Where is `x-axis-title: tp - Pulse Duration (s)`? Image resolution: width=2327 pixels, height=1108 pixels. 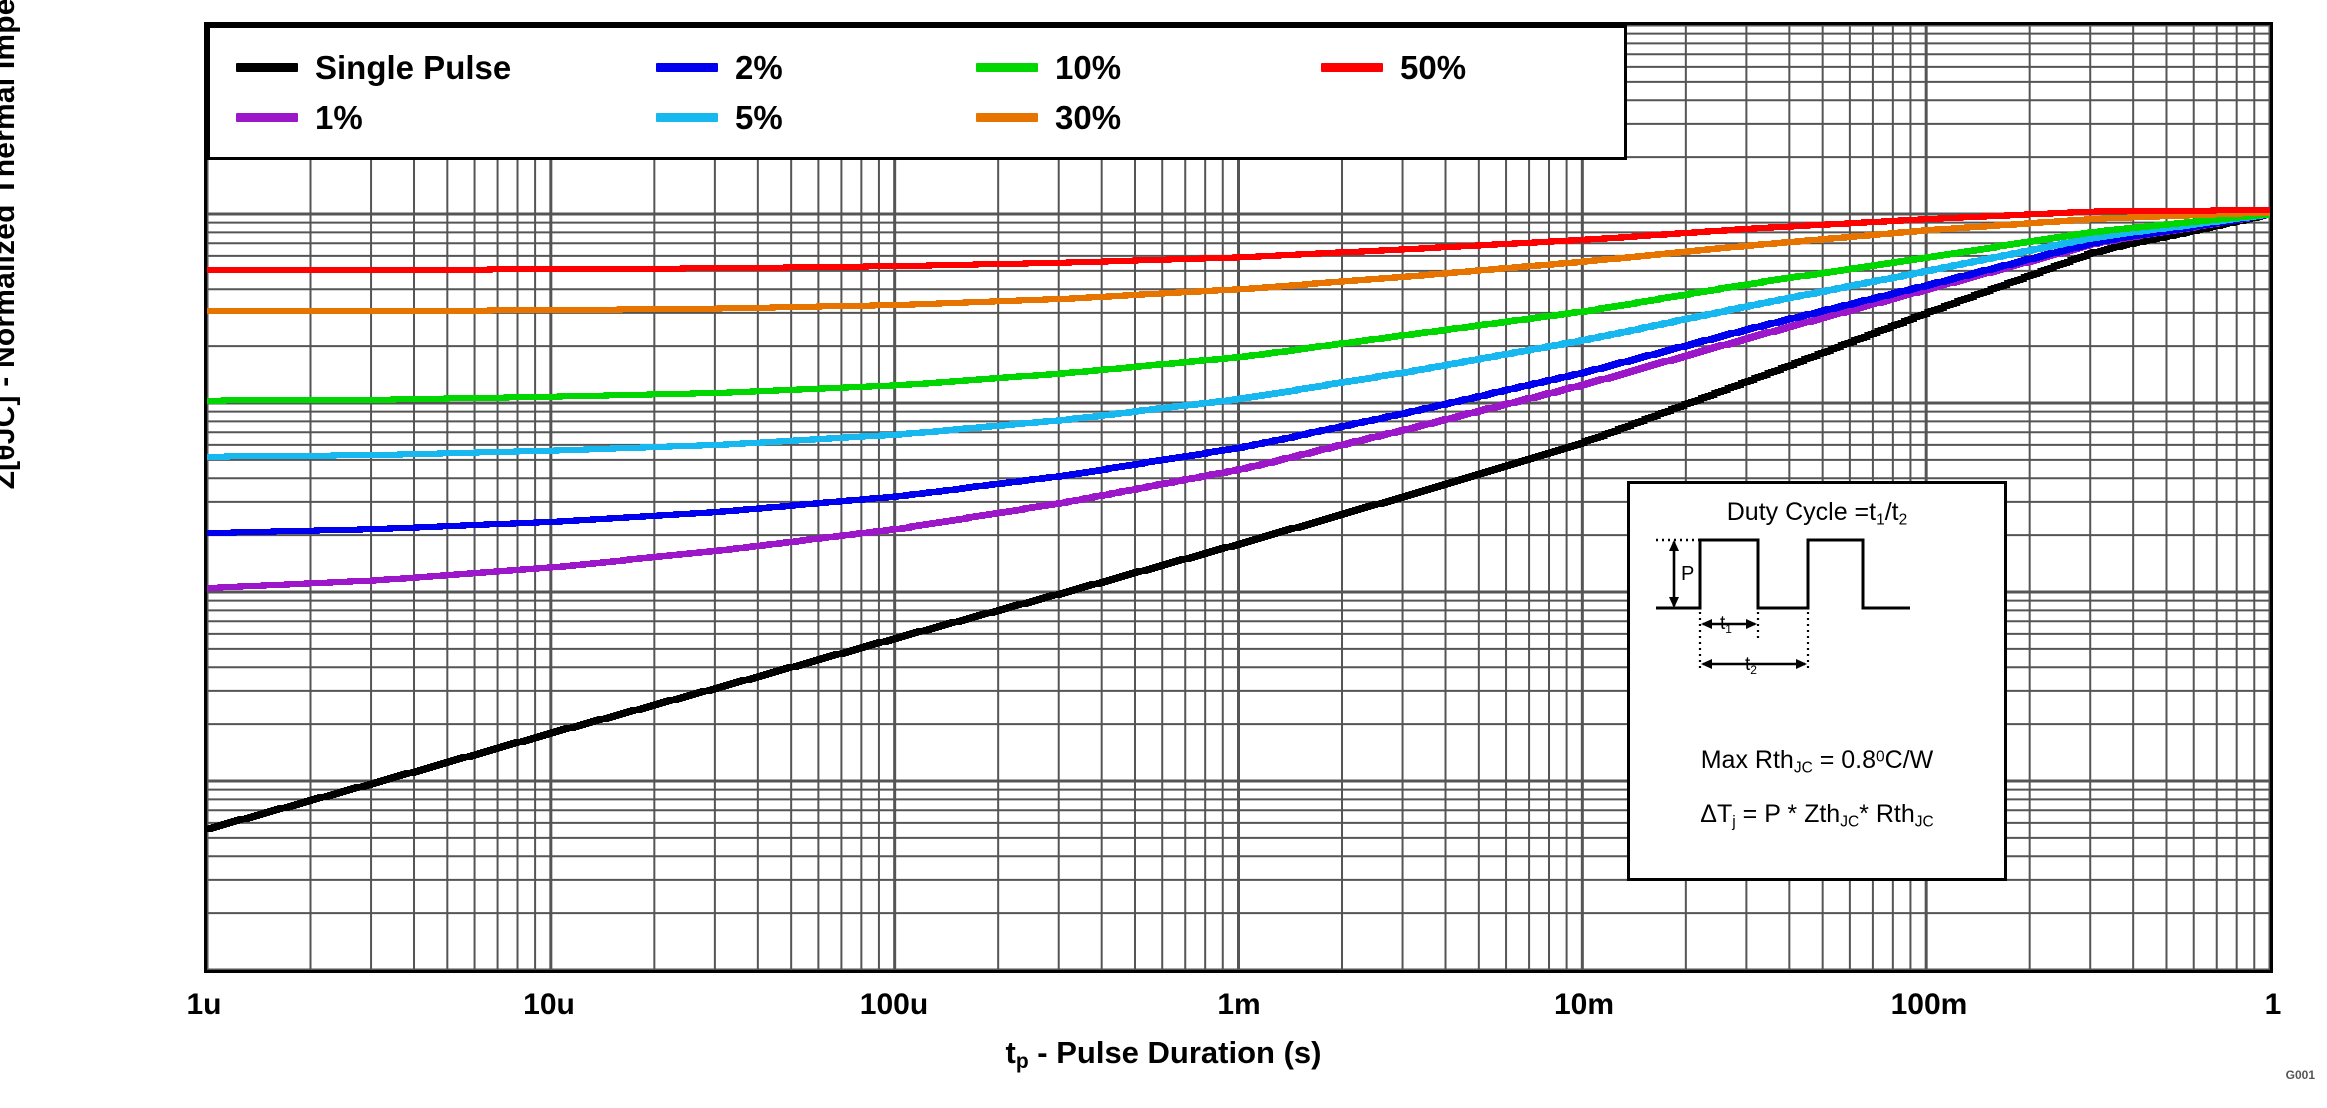
x-axis-title: tp - Pulse Duration (s) is located at coordinates (1163, 1054).